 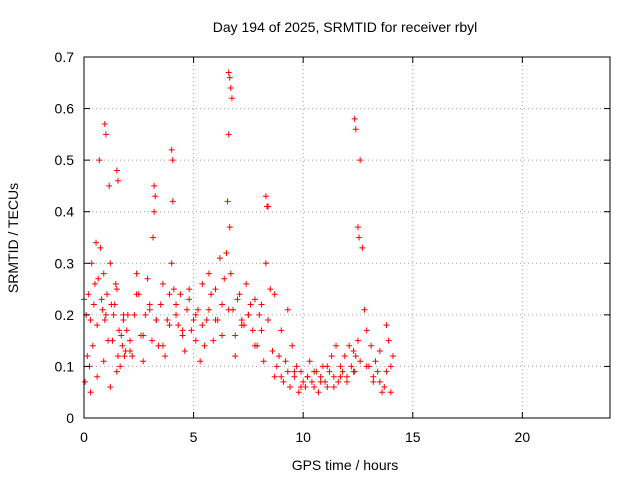 What do you see at coordinates (65, 160) in the screenshot?
I see `y-tick-label: 0.5` at bounding box center [65, 160].